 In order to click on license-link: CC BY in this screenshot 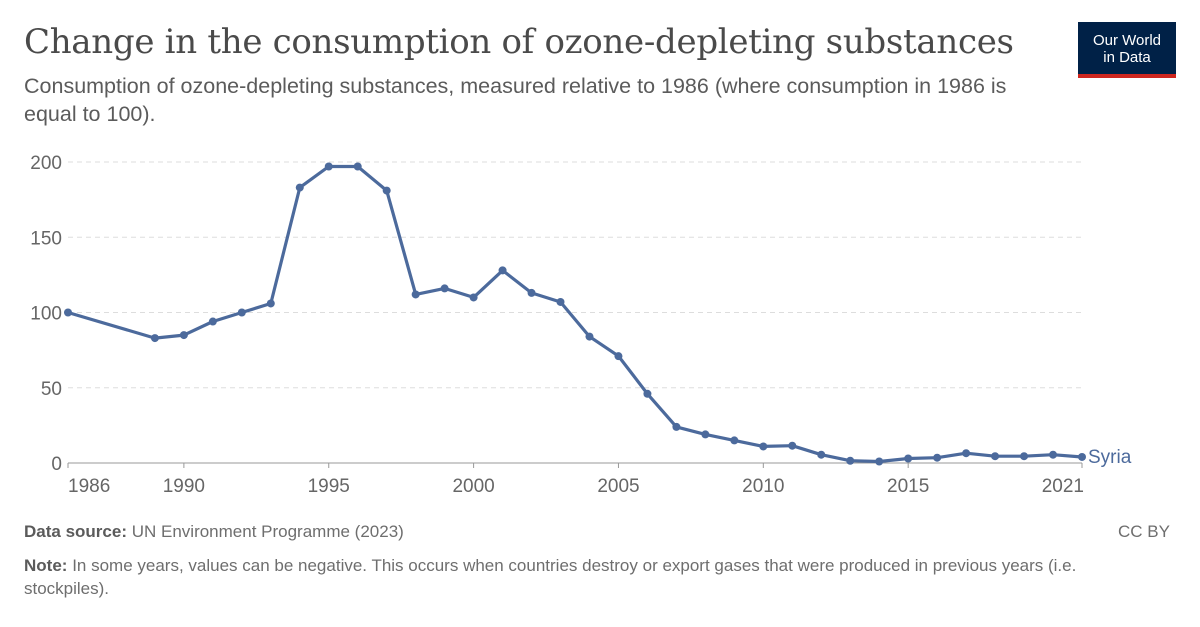, I will do `click(1144, 531)`.